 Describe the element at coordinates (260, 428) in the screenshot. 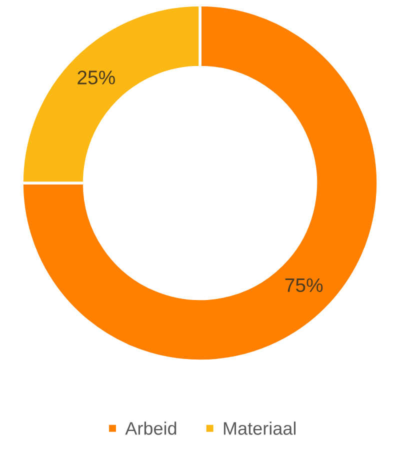

I see `legend-label: Materiaal` at that location.